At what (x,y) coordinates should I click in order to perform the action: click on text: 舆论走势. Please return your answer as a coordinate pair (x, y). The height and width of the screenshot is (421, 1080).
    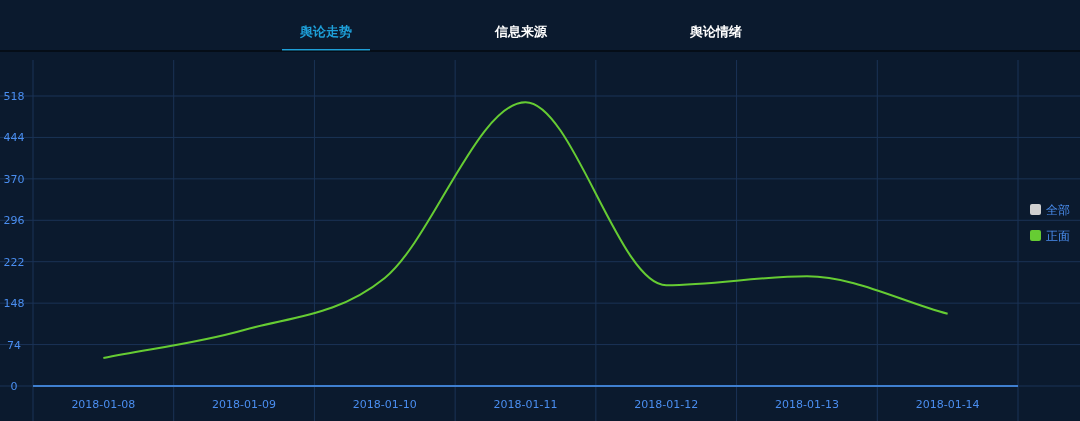
    Looking at the image, I should click on (325, 31).